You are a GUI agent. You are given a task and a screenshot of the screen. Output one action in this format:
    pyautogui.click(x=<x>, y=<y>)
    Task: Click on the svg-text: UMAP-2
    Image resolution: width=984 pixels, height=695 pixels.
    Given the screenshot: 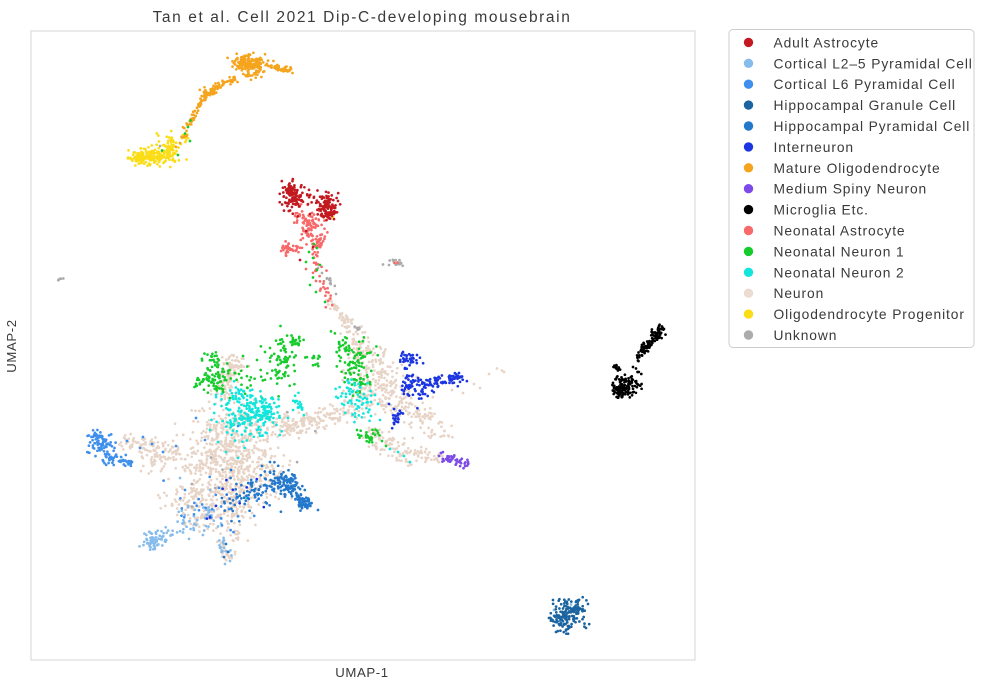 What is the action you would take?
    pyautogui.click(x=11, y=345)
    